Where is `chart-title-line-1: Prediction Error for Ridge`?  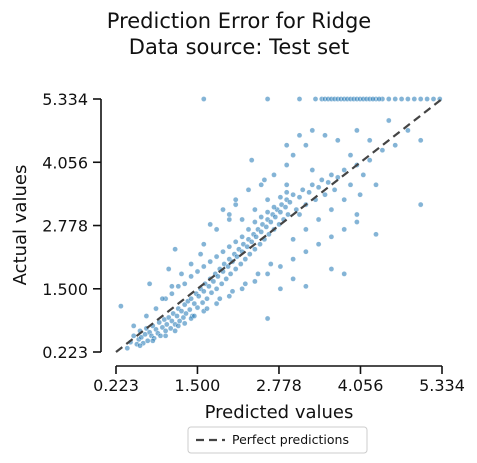 chart-title-line-1: Prediction Error for Ridge is located at coordinates (239, 21).